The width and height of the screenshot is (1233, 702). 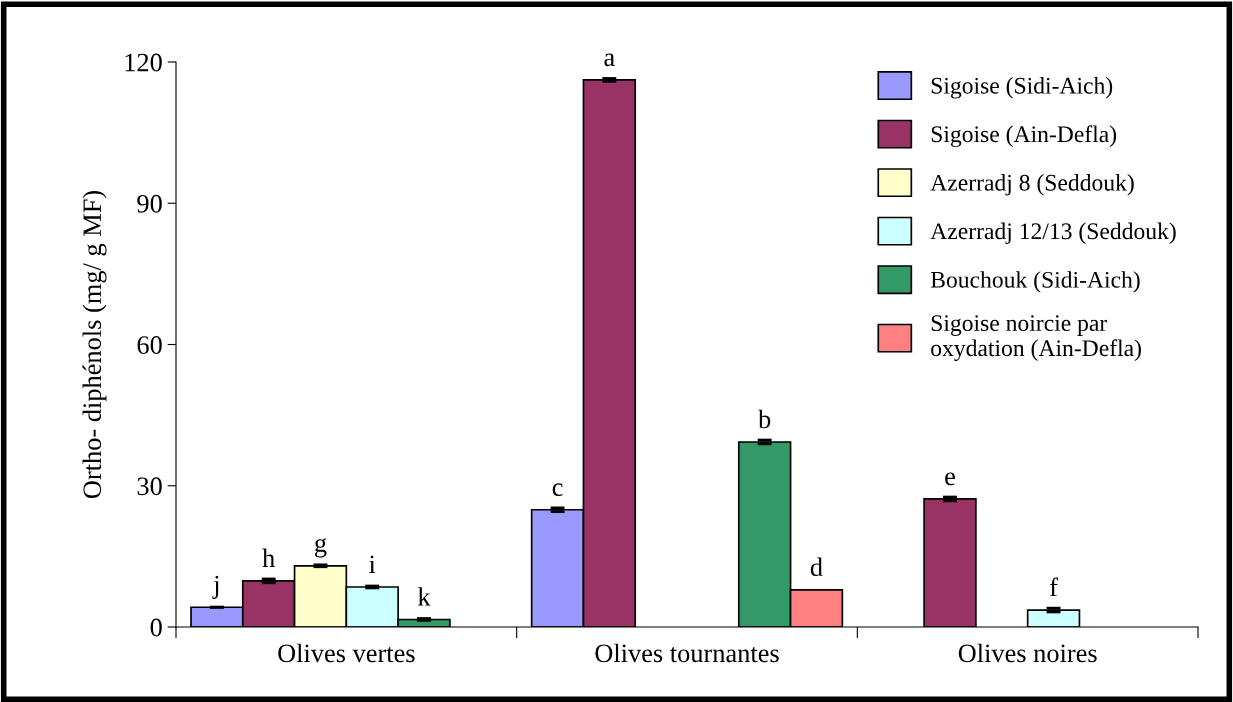 I want to click on x-tick-label: Olives vertes, so click(x=346, y=653).